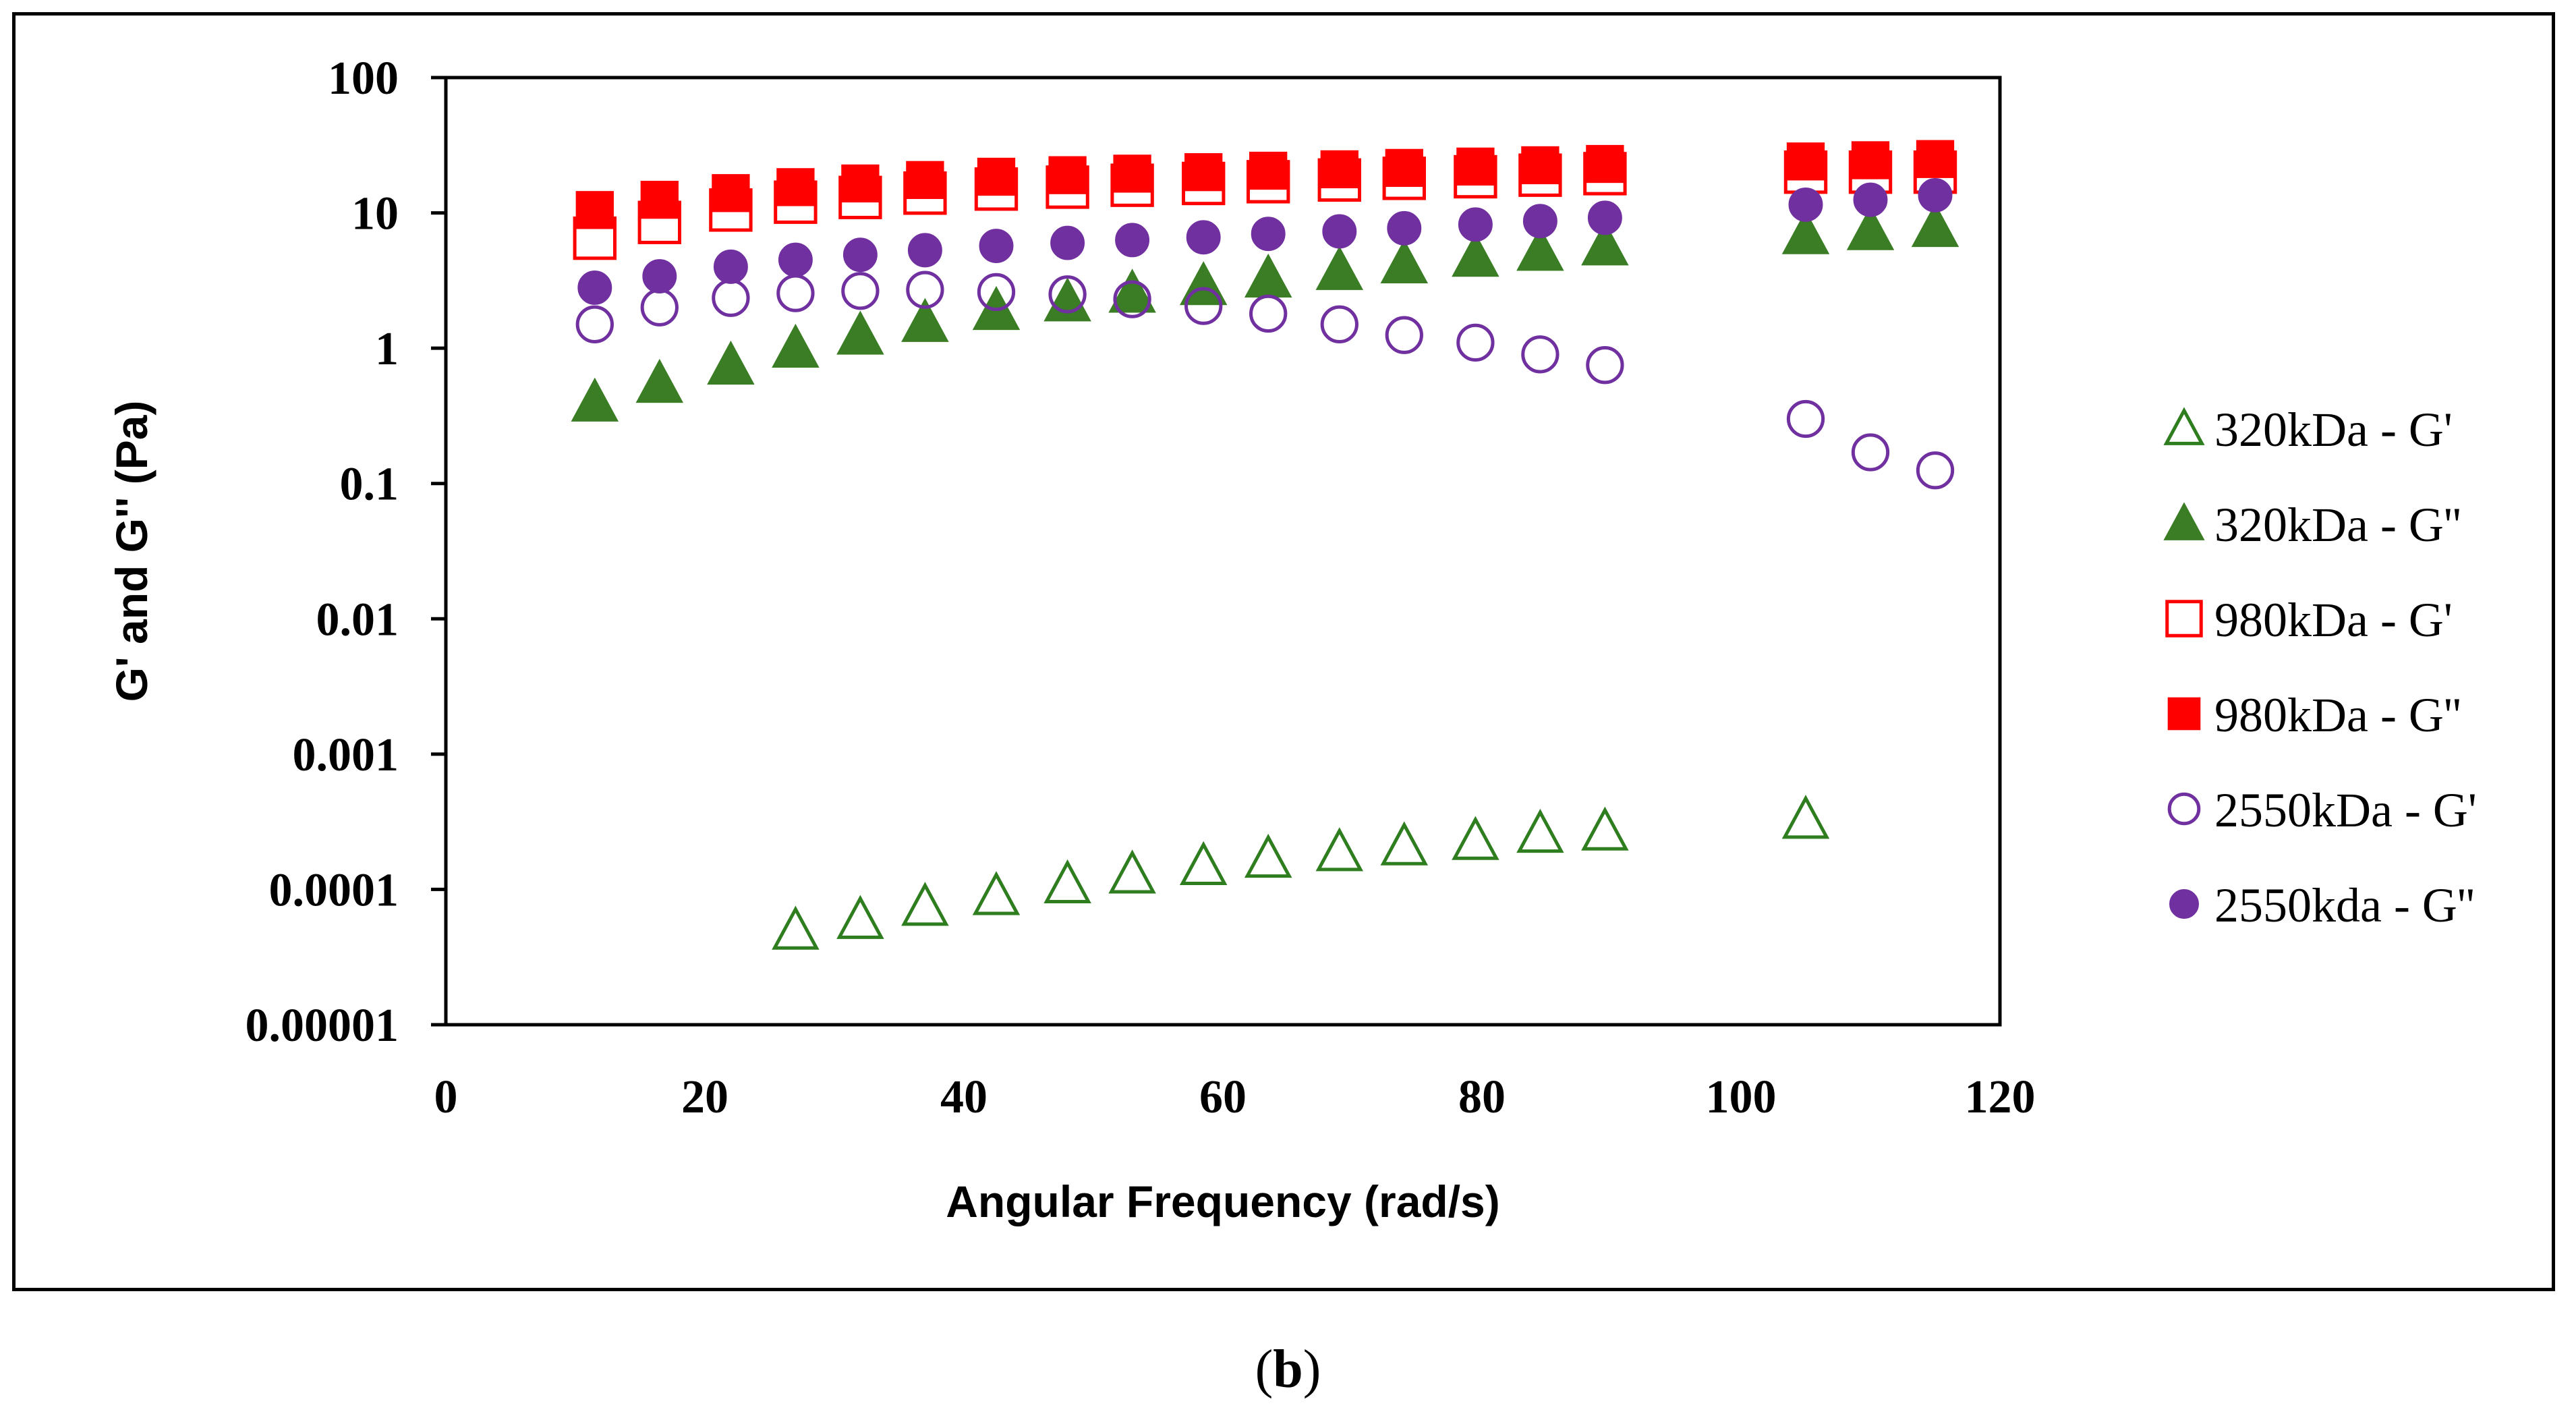  What do you see at coordinates (131, 551) in the screenshot?
I see `y-axis-label: G' and G'' (Pa)` at bounding box center [131, 551].